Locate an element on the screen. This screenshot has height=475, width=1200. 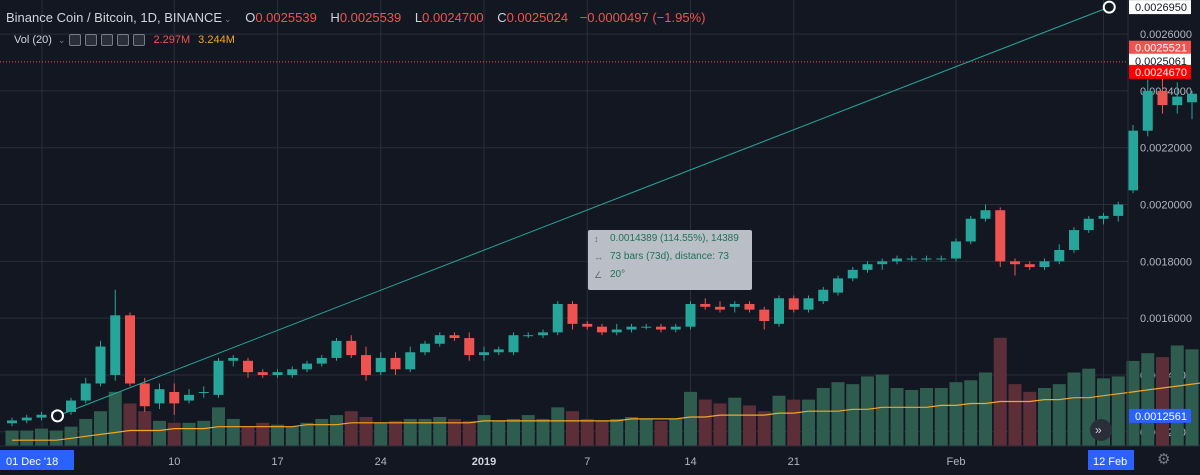
symbol-title: Binance Coin / Bitcoin, 1D, BINANCE is located at coordinates (114, 17).